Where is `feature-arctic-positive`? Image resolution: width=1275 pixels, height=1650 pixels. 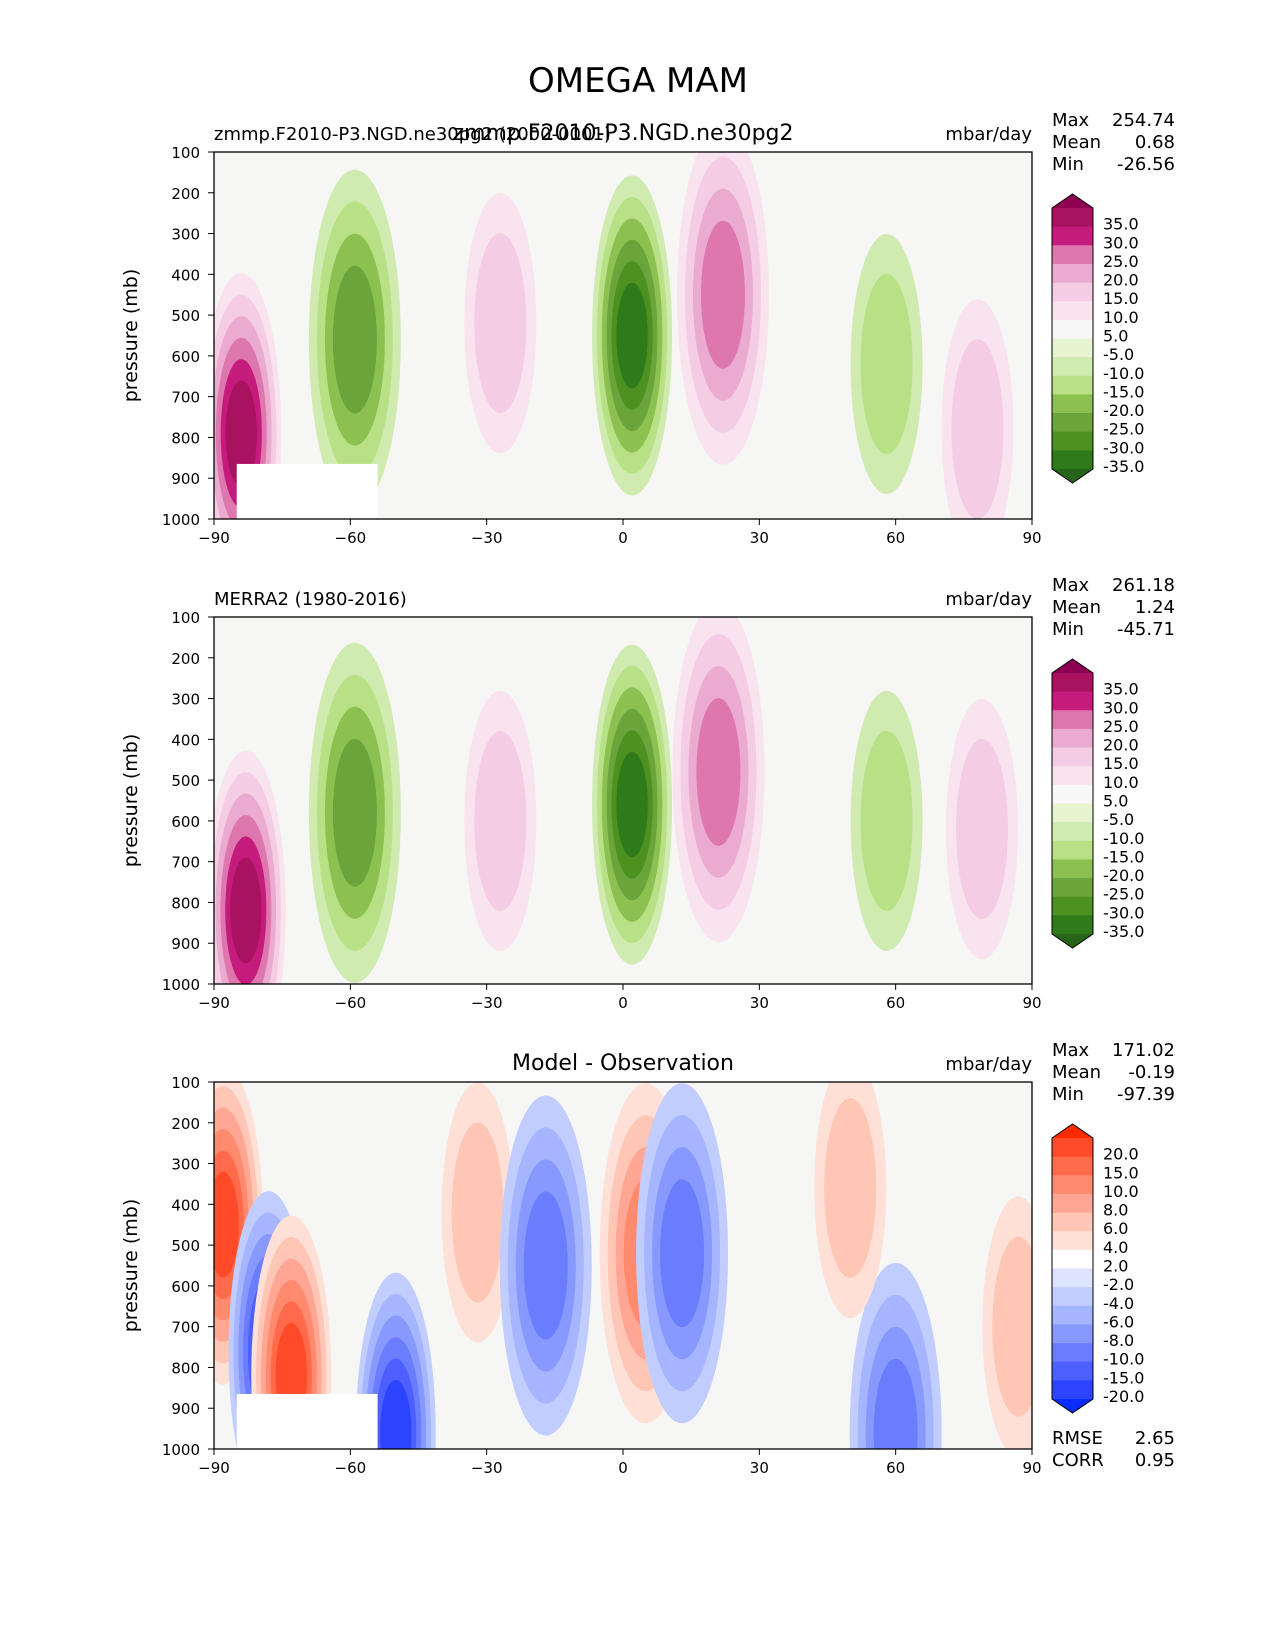
feature-arctic-positive is located at coordinates (1007, 1322).